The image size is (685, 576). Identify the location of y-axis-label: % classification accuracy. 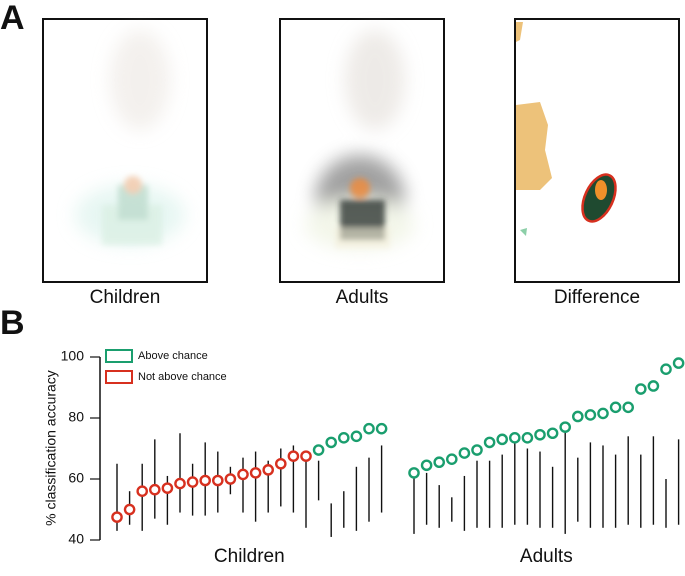
(51, 448).